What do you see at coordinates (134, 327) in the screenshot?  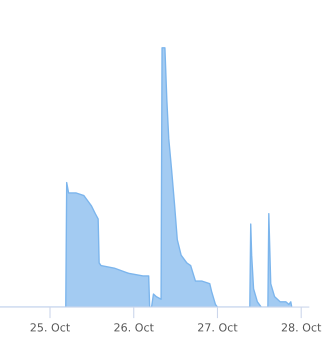 I see `x-tick-label: 26. Oct` at bounding box center [134, 327].